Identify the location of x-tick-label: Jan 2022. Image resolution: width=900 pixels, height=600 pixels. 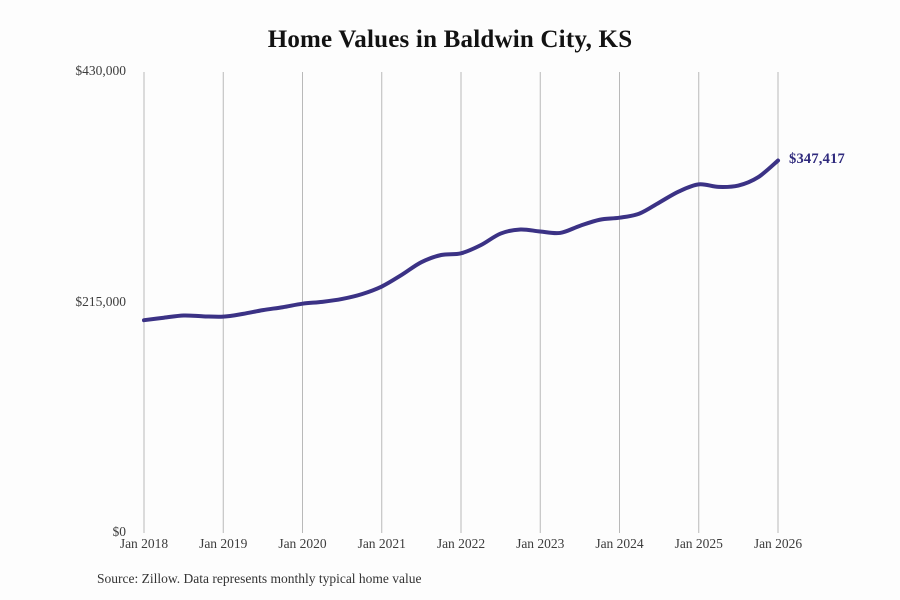
(461, 543).